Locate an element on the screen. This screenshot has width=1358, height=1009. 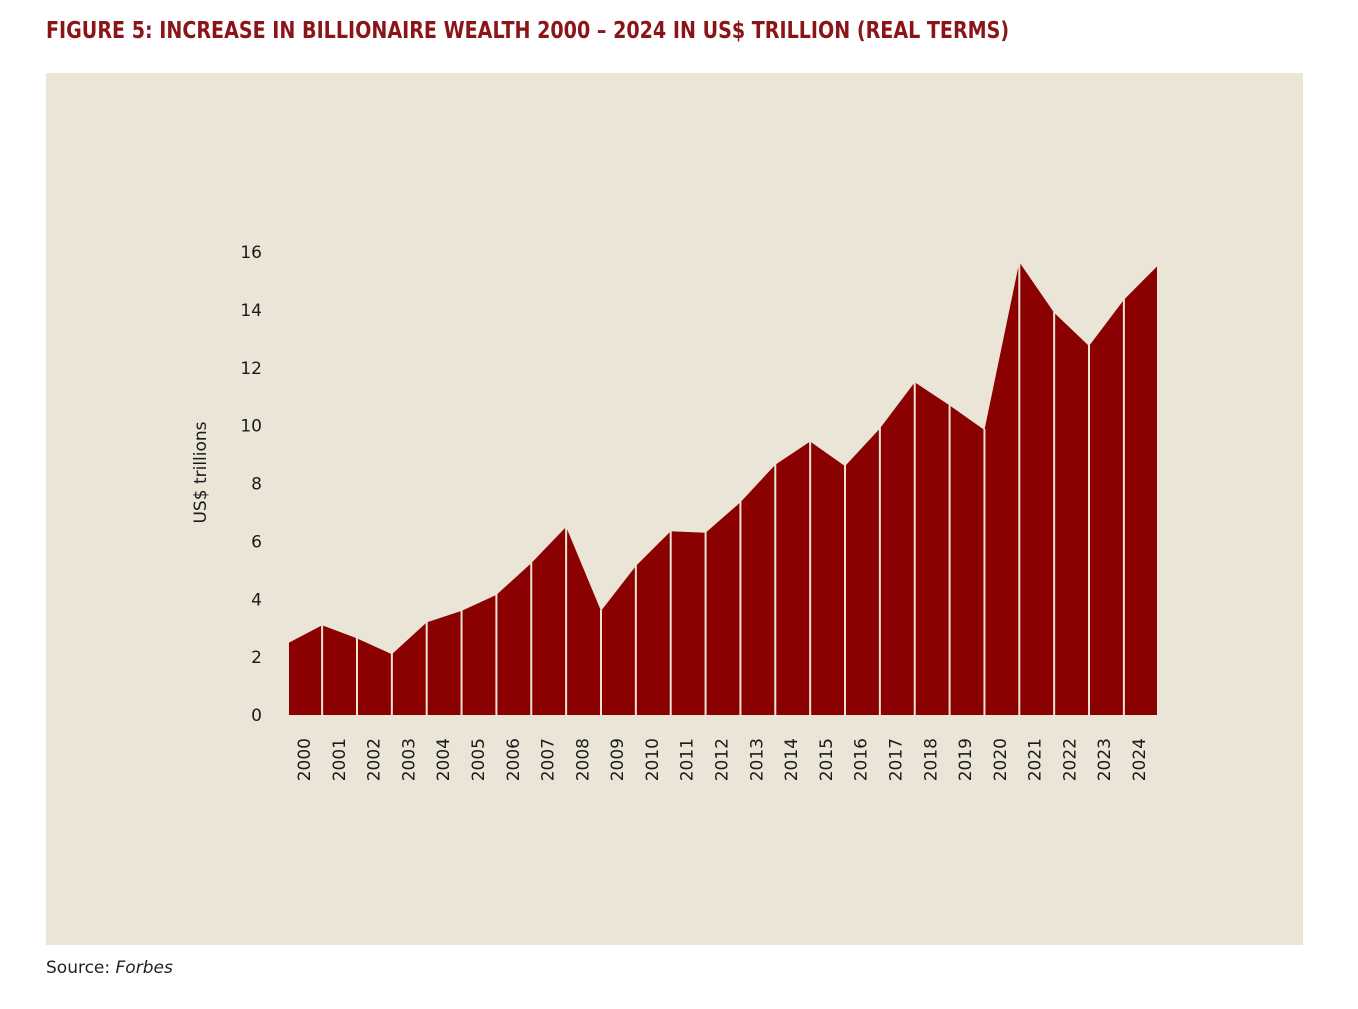
y-tick-label: 4 is located at coordinates (256, 600).